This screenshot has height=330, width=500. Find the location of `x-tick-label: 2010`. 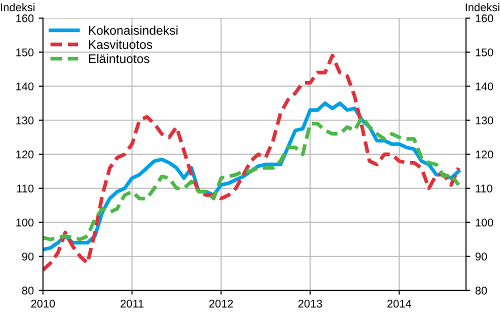

x-tick-label: 2010 is located at coordinates (43, 304).